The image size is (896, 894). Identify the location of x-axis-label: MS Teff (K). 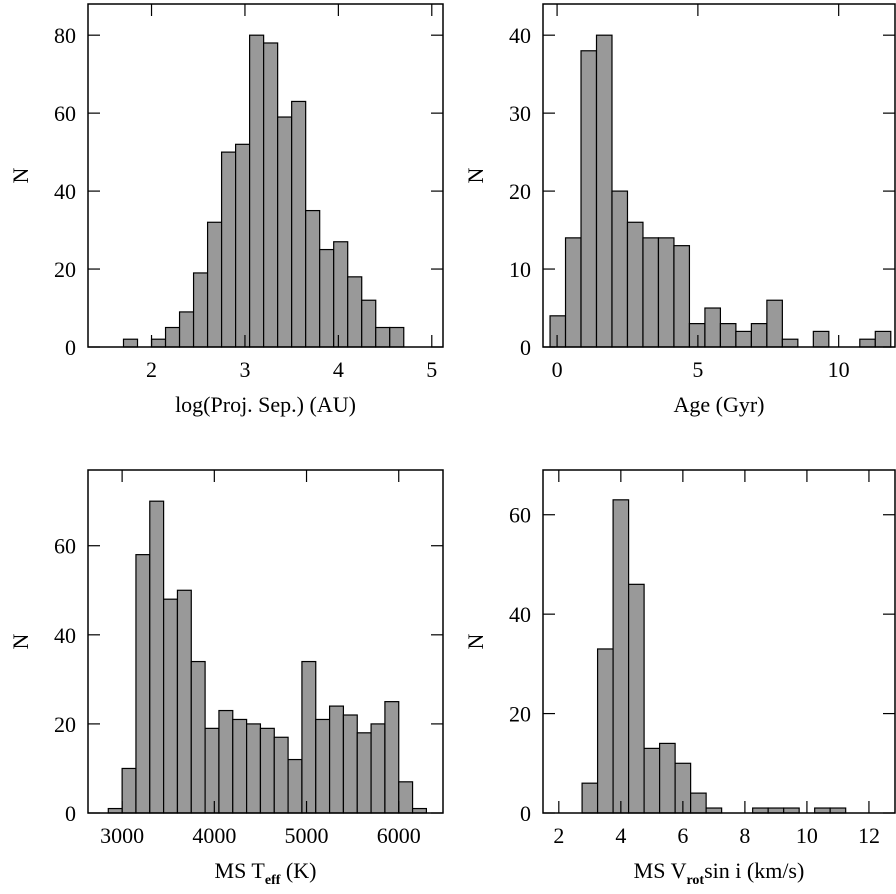
(266, 873).